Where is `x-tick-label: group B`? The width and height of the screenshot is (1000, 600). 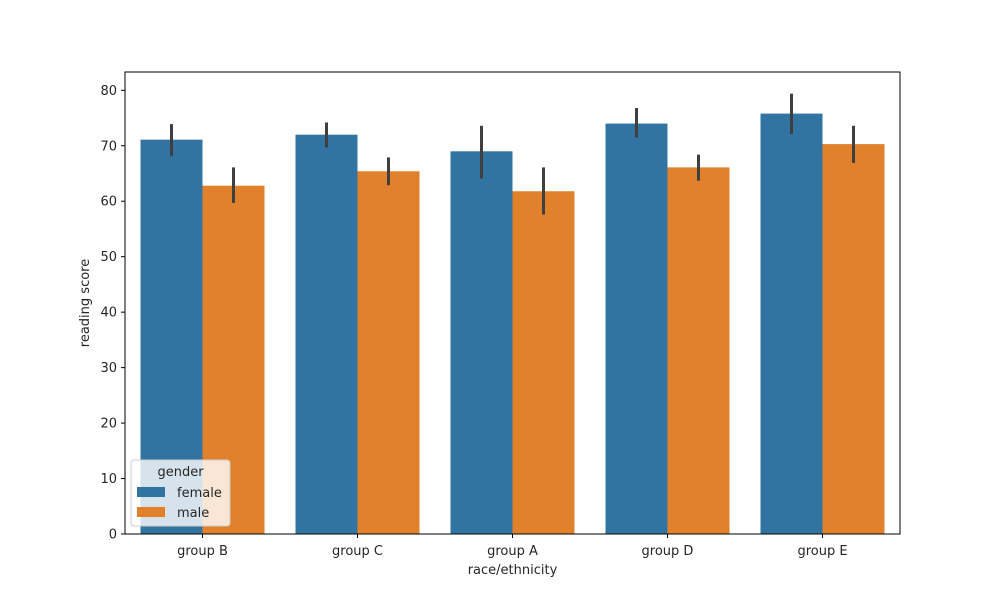
x-tick-label: group B is located at coordinates (202, 551).